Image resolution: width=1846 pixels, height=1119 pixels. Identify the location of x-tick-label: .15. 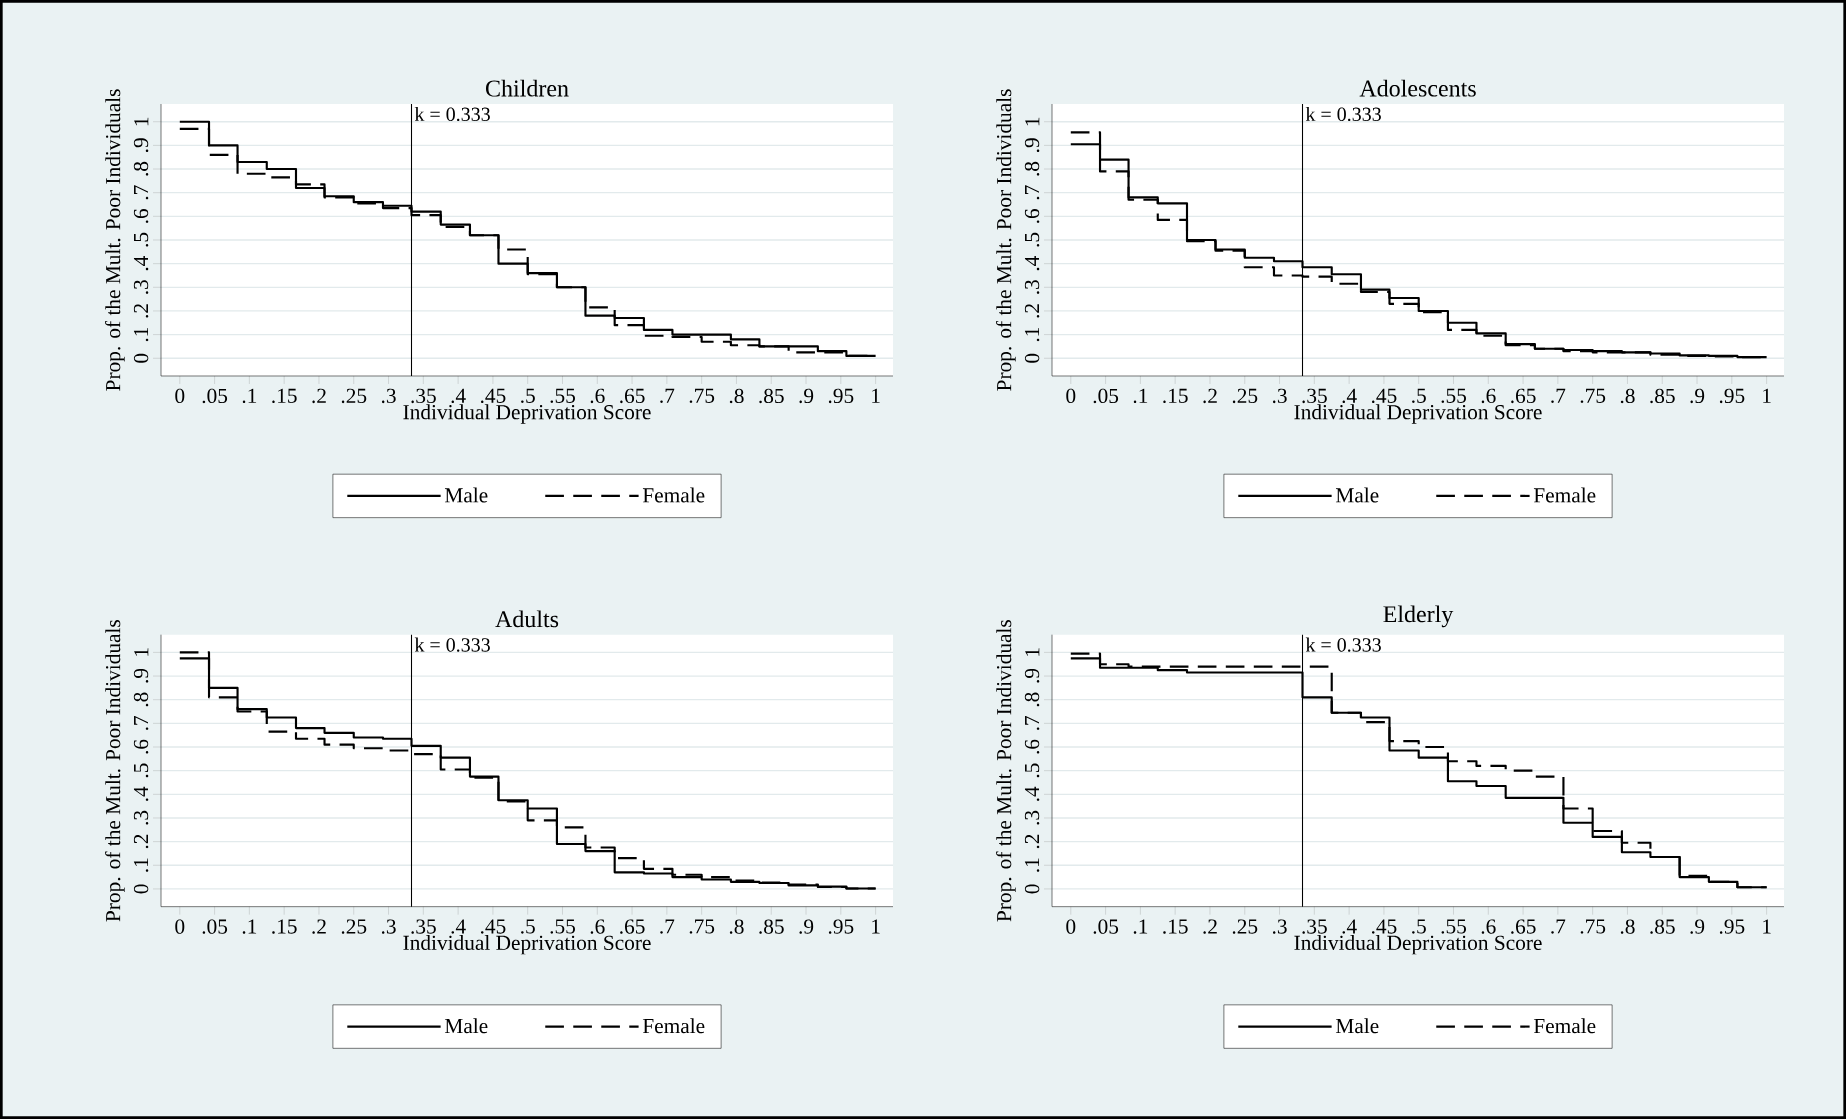
(1175, 396).